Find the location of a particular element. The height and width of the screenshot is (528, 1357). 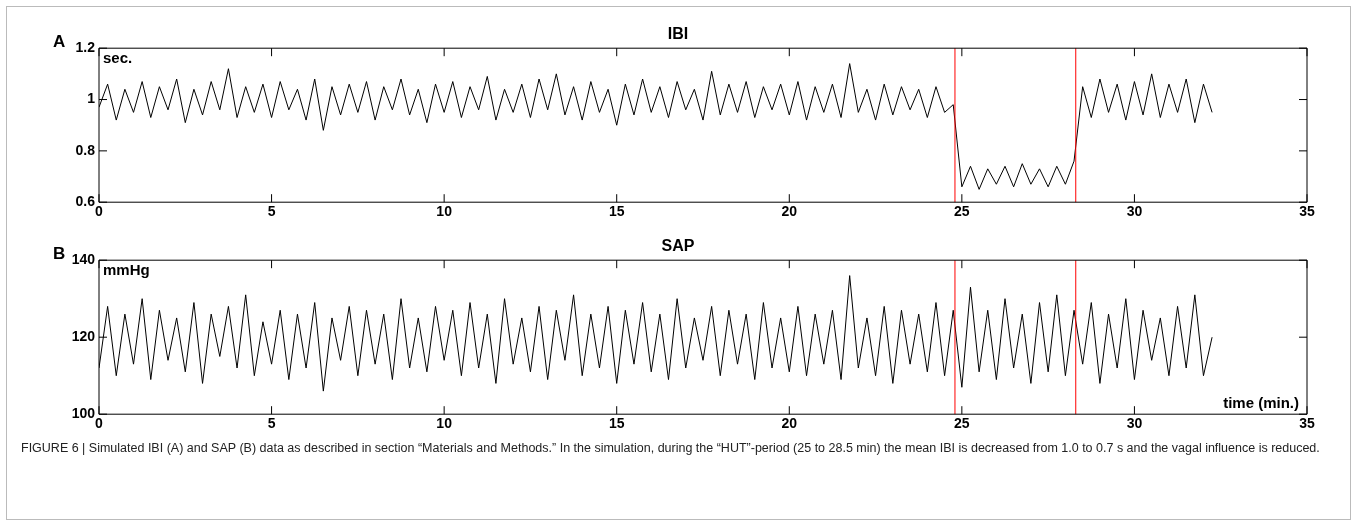

text: B is located at coordinates (59, 254).